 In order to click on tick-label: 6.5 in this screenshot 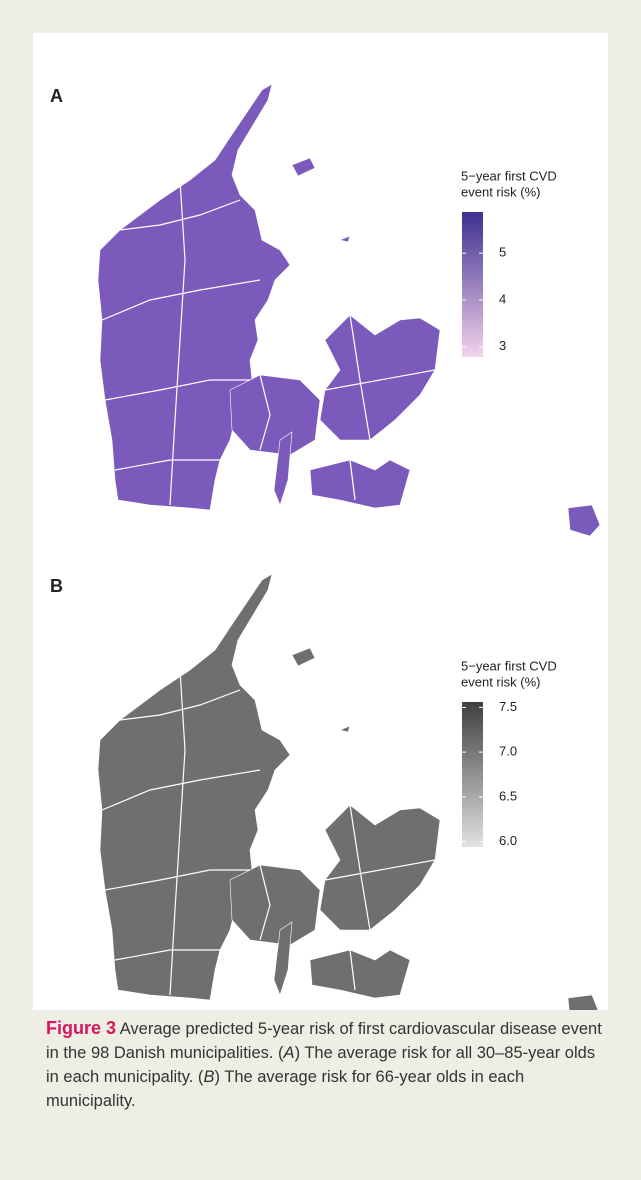, I will do `click(508, 795)`.